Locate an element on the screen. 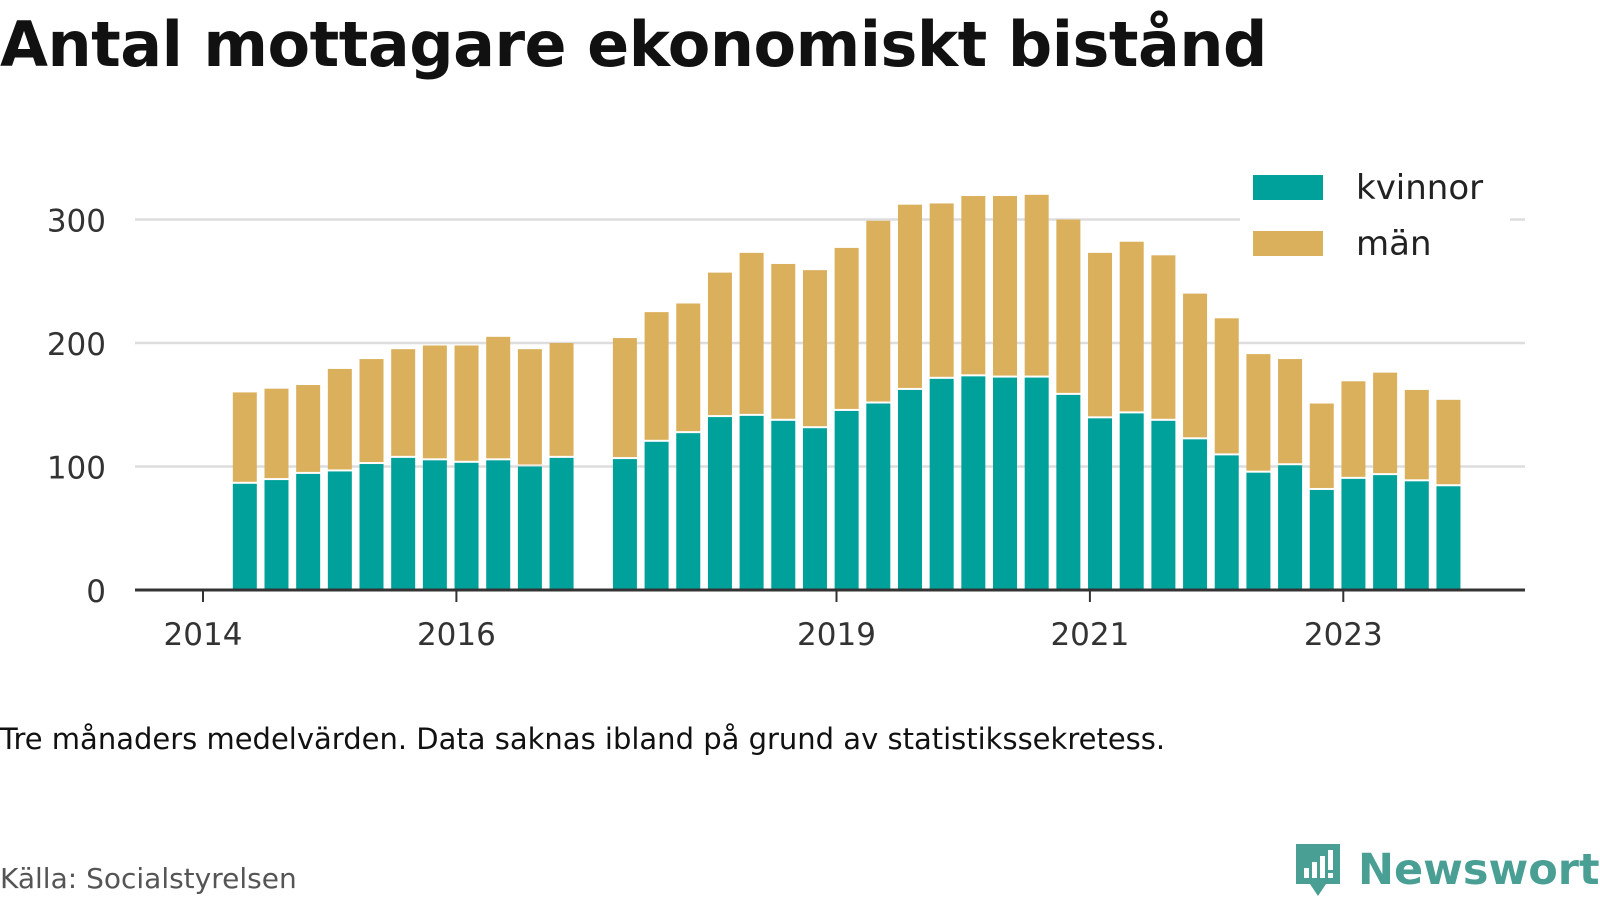  x-tick-label: 2014 is located at coordinates (203, 635).